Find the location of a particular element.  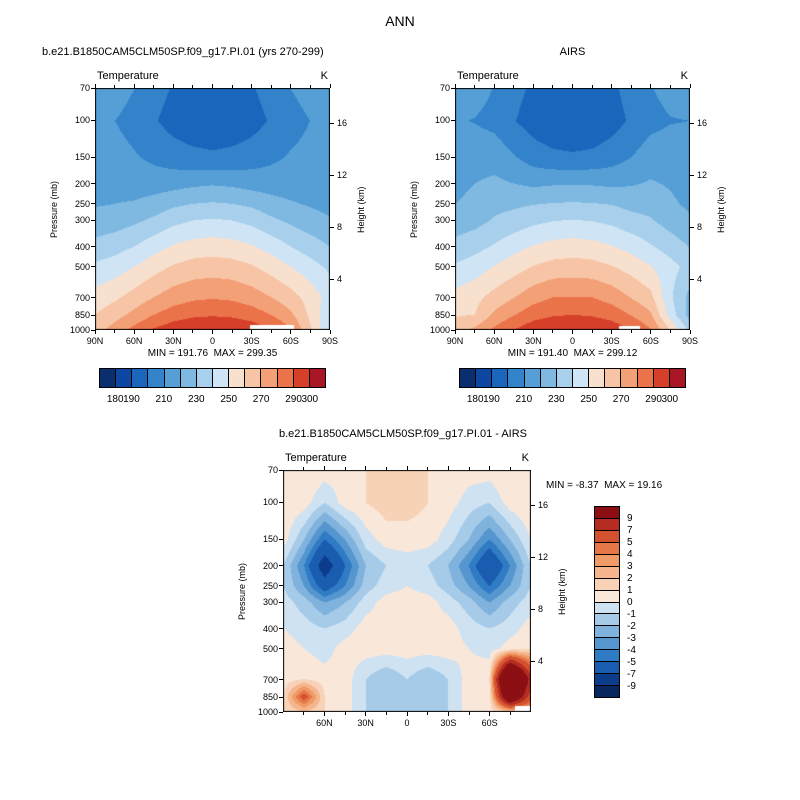

colorbar-tick-label: 190 is located at coordinates (491, 399).